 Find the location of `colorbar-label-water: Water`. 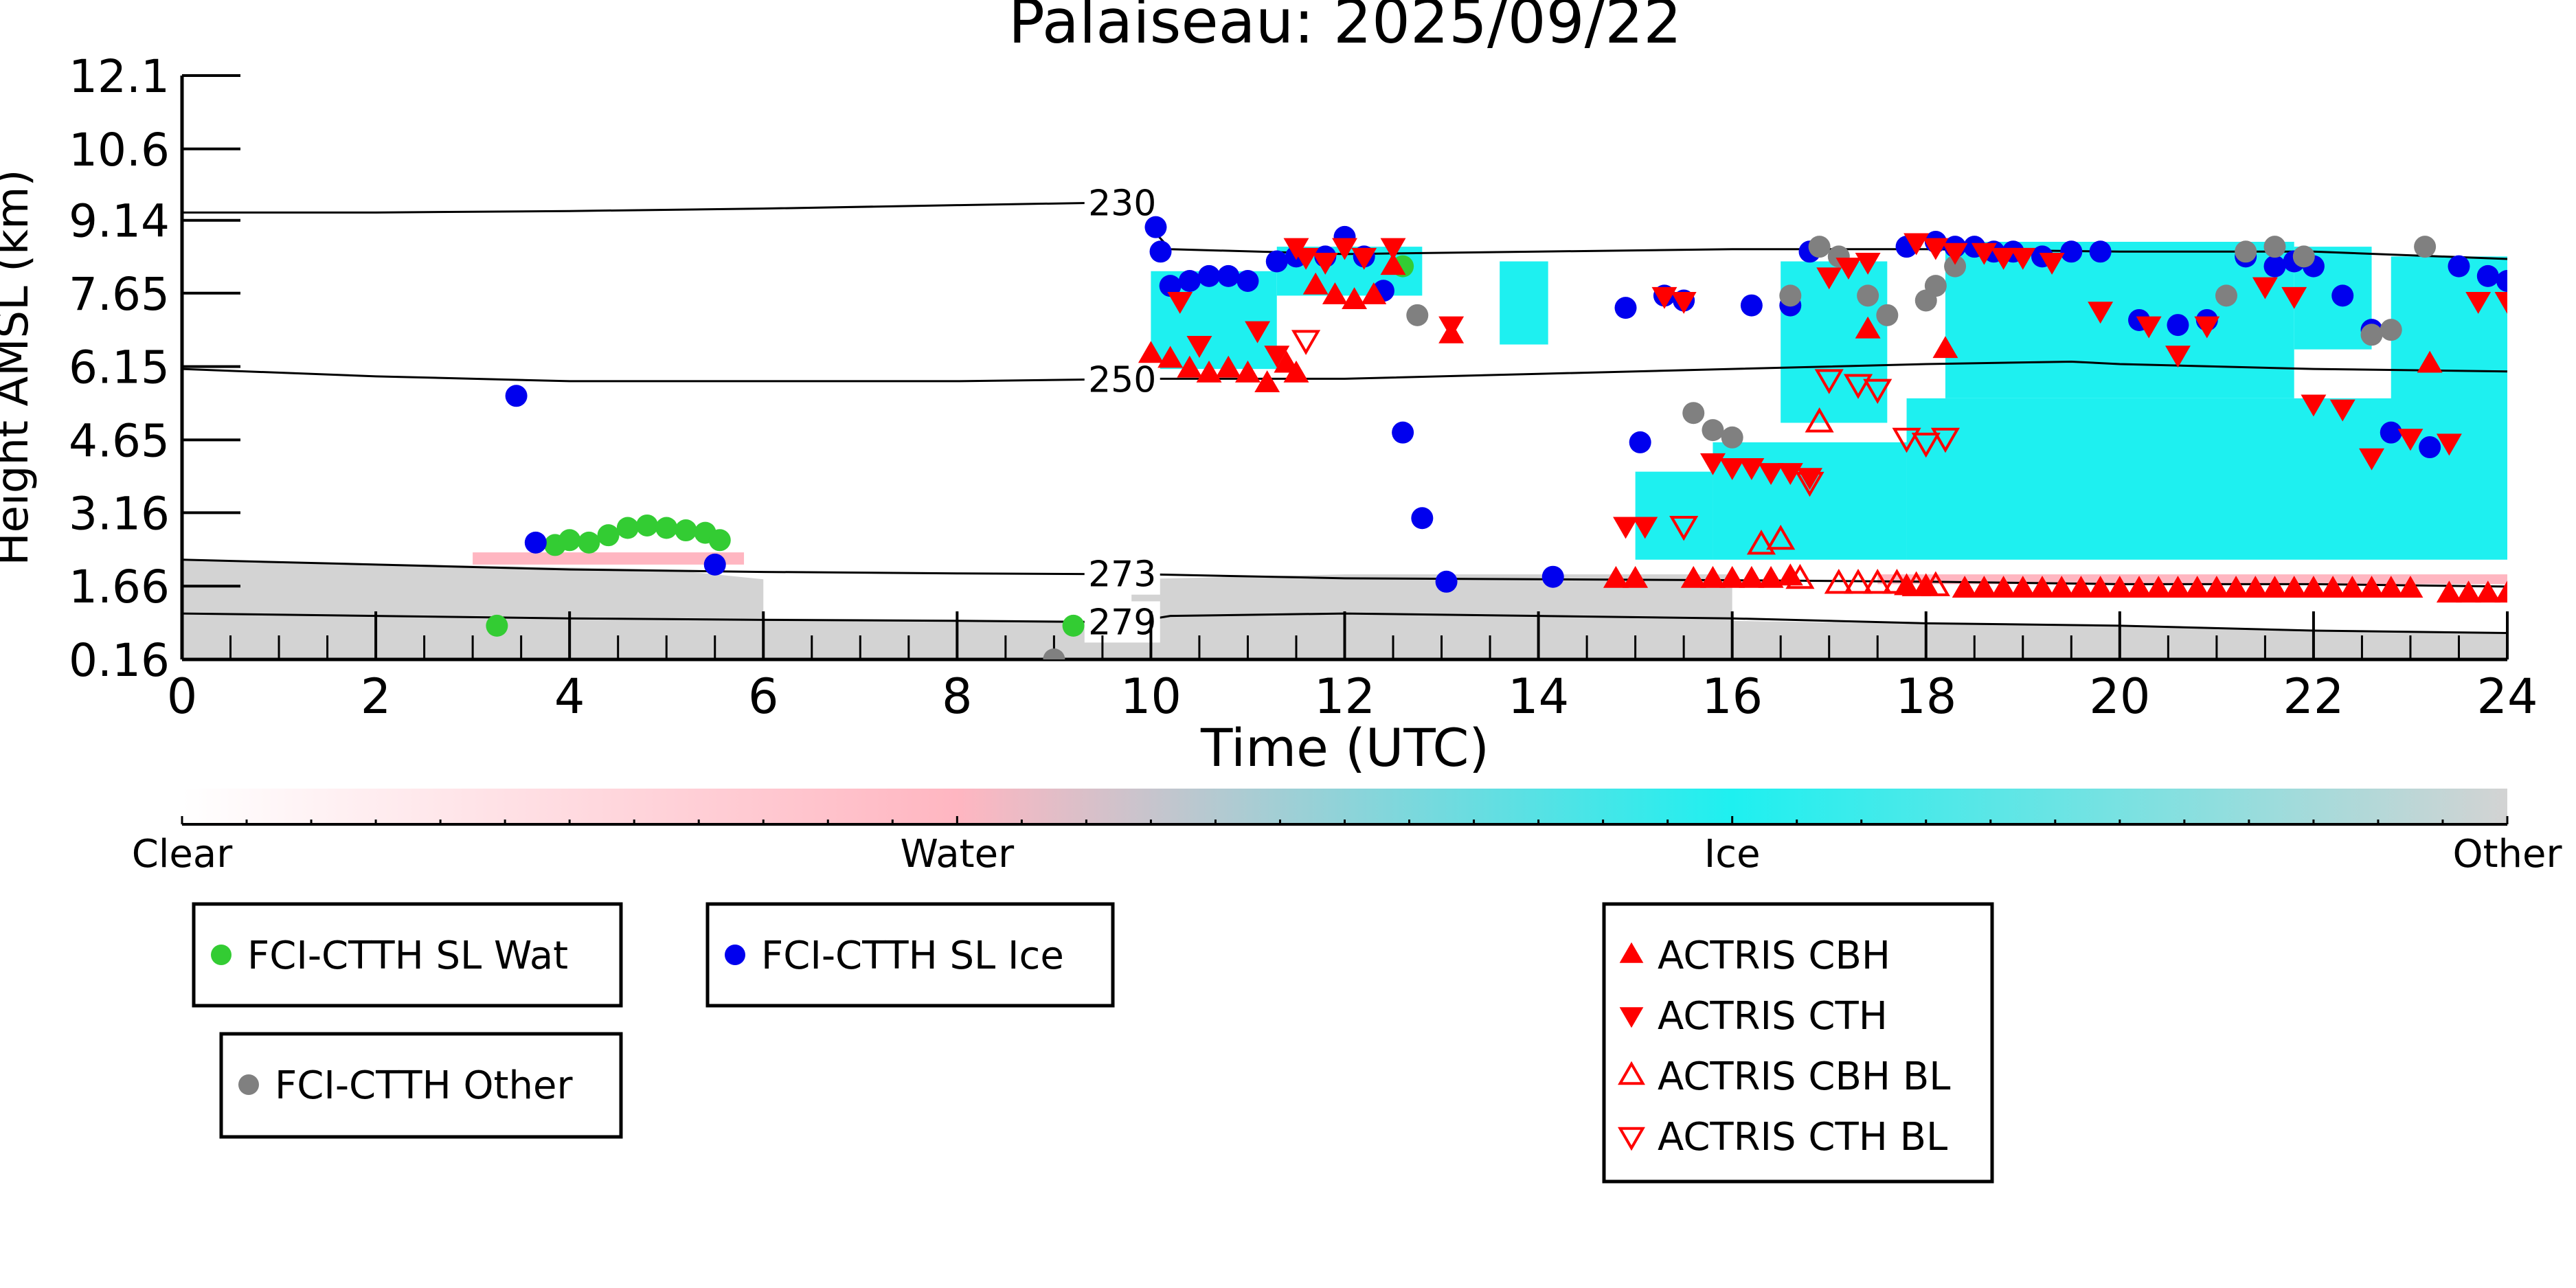

colorbar-label-water: Water is located at coordinates (958, 854).